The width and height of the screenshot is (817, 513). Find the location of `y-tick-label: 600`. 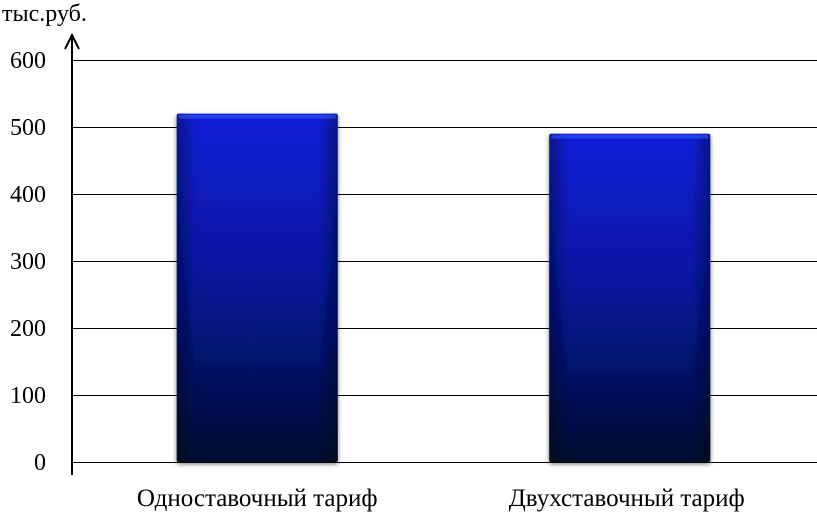

y-tick-label: 600 is located at coordinates (28, 61).